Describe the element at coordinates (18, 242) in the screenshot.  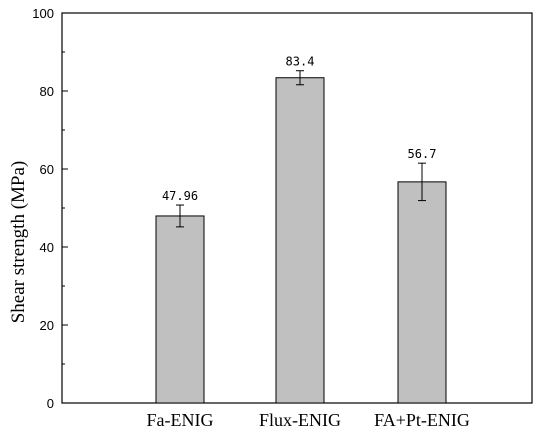
I see `y-axis-title: Shear strength (MPa)` at that location.